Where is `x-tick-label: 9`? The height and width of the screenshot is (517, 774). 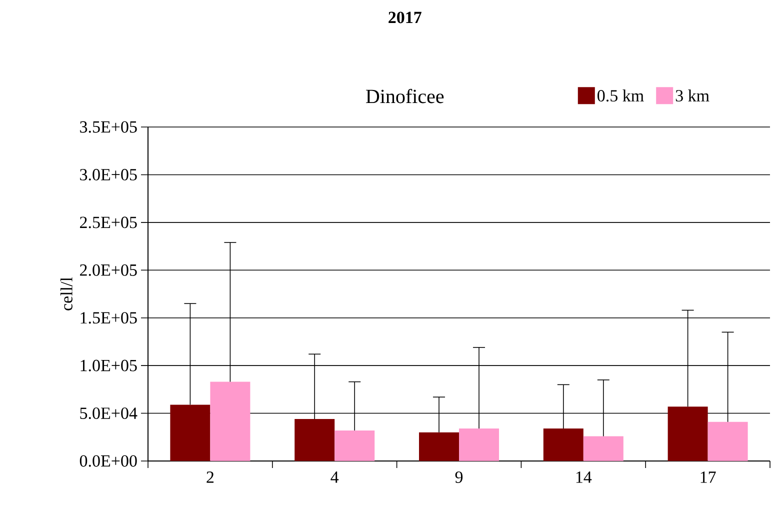 x-tick-label: 9 is located at coordinates (459, 477).